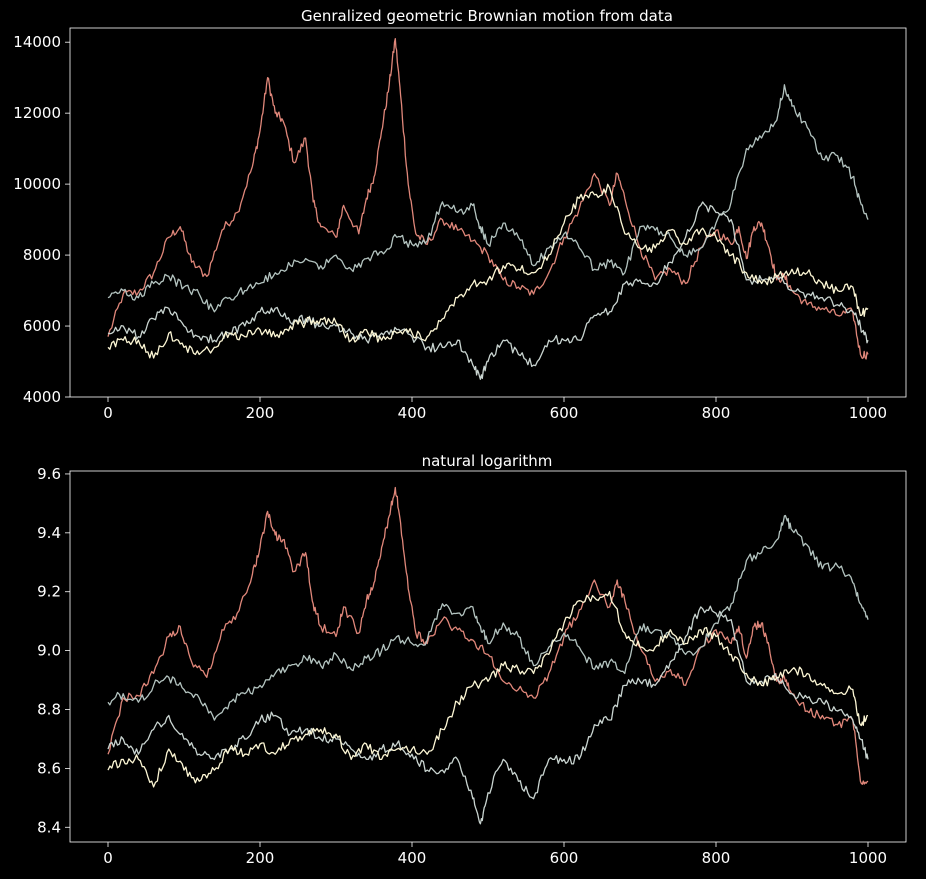 This screenshot has width=926, height=879. Describe the element at coordinates (42, 255) in the screenshot. I see `y-tick-label: 8000` at that location.